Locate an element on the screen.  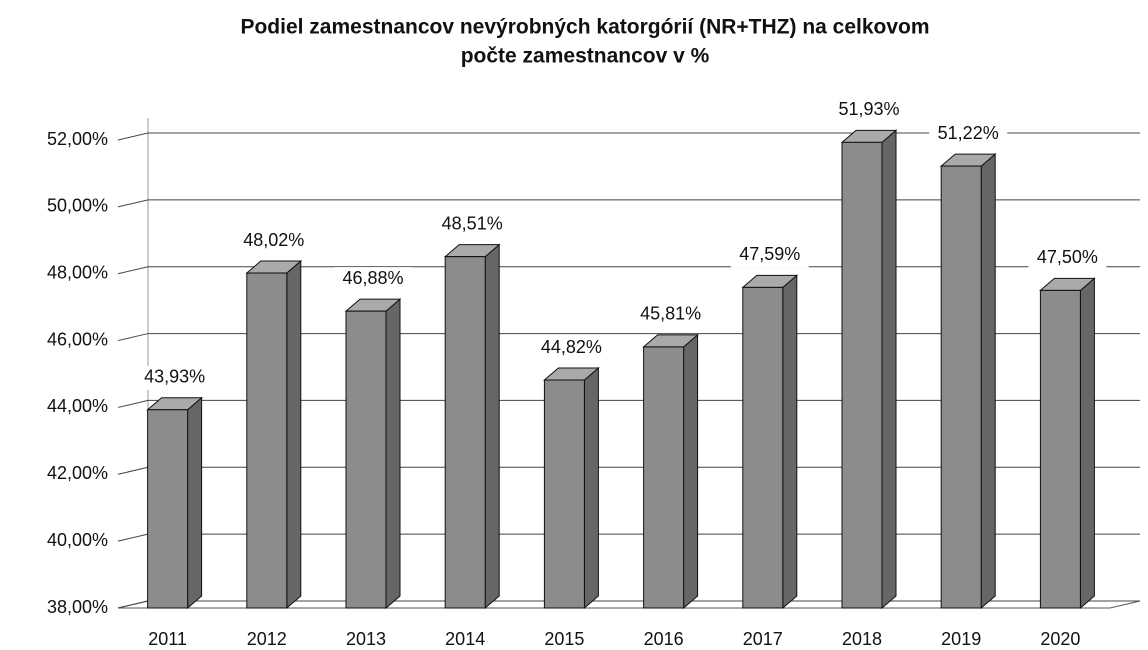
value-label: 48,02% is located at coordinates (273, 240).